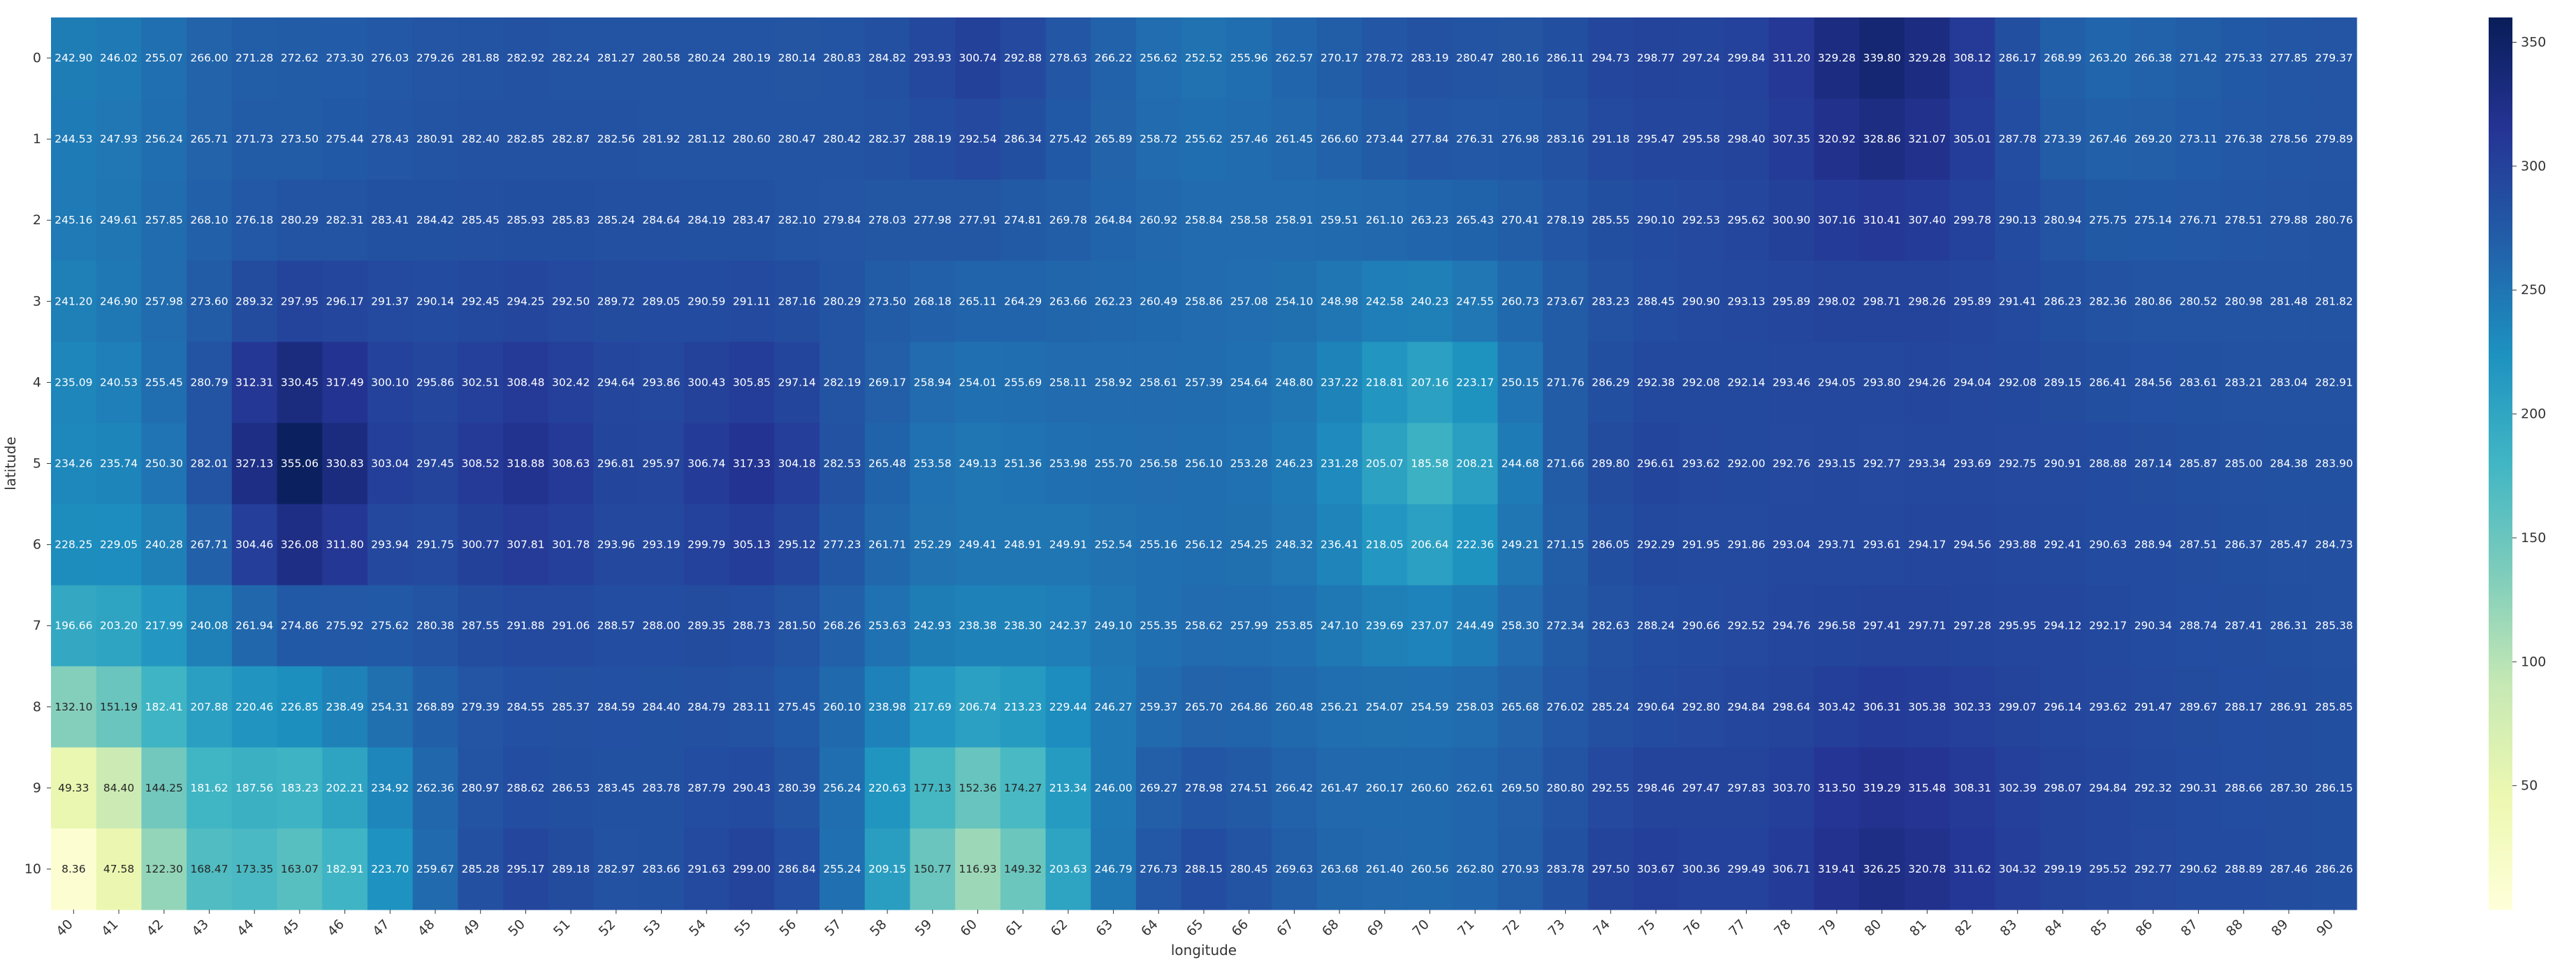  What do you see at coordinates (1566, 869) in the screenshot?
I see `cell-value-label: 283.78` at bounding box center [1566, 869].